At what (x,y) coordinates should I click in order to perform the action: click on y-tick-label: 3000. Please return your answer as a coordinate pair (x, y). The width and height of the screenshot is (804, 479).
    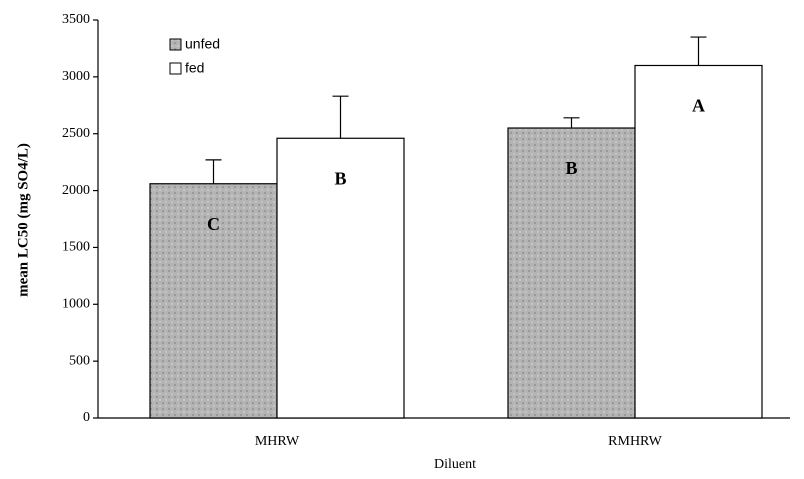
    Looking at the image, I should click on (76, 76).